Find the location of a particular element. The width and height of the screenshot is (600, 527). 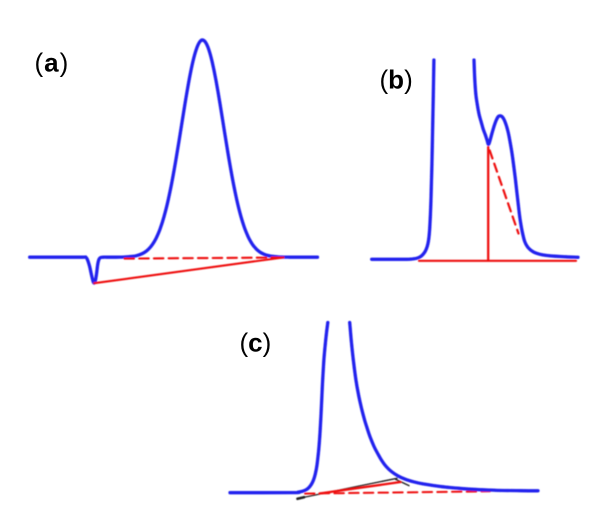

svg-text: (a) is located at coordinates (52, 63).